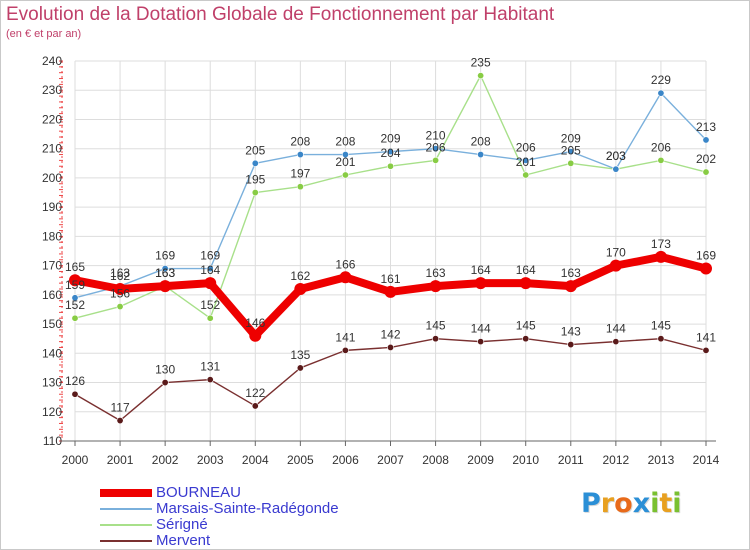  I want to click on legend-label: Sérigné, so click(182, 524).